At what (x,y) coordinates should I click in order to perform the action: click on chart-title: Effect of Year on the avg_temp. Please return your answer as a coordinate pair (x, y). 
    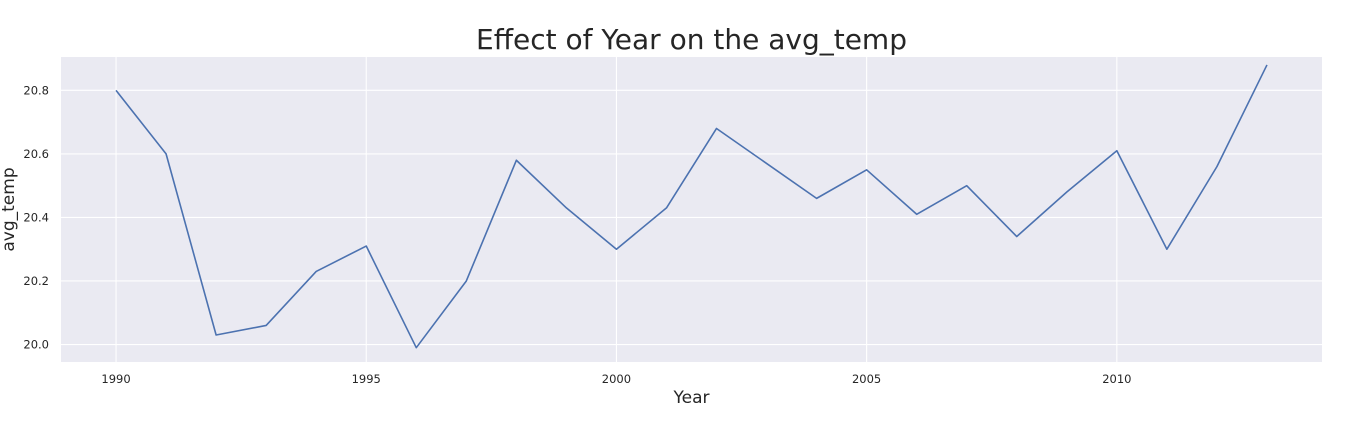
    Looking at the image, I should click on (691, 39).